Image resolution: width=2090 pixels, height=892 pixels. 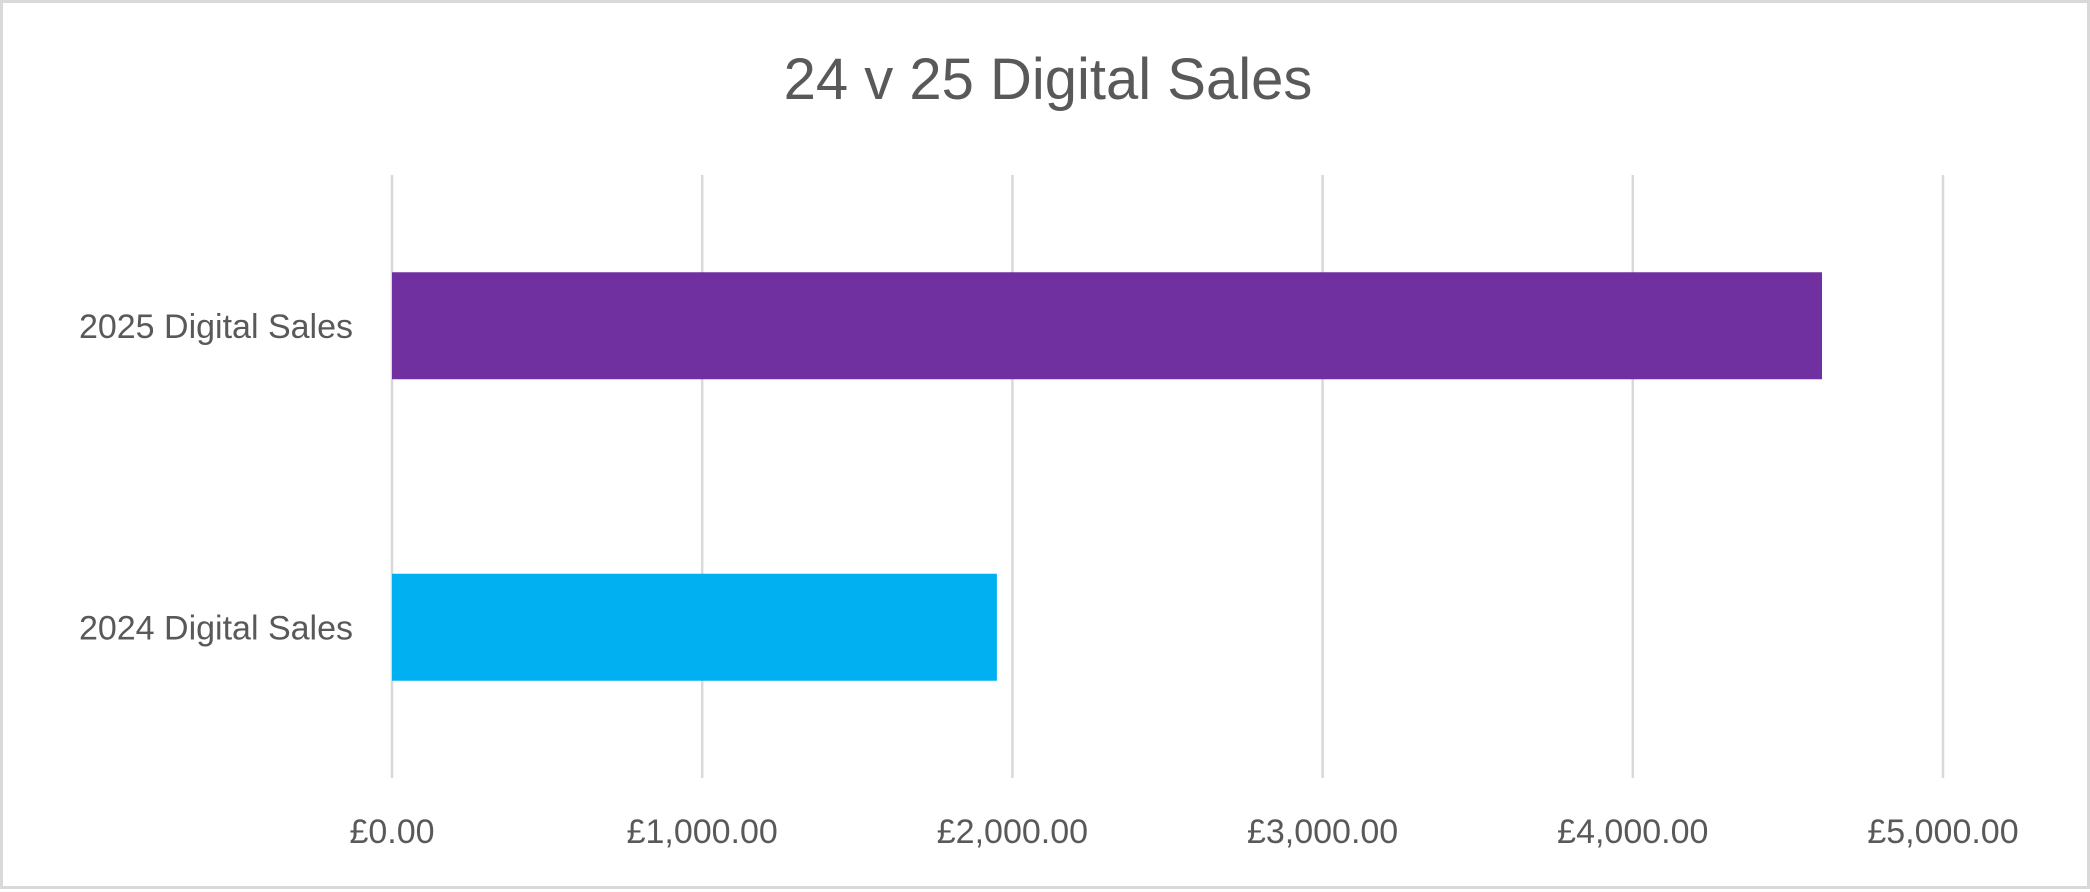 What do you see at coordinates (1942, 832) in the screenshot?
I see `x-tick-label: £5,000.00` at bounding box center [1942, 832].